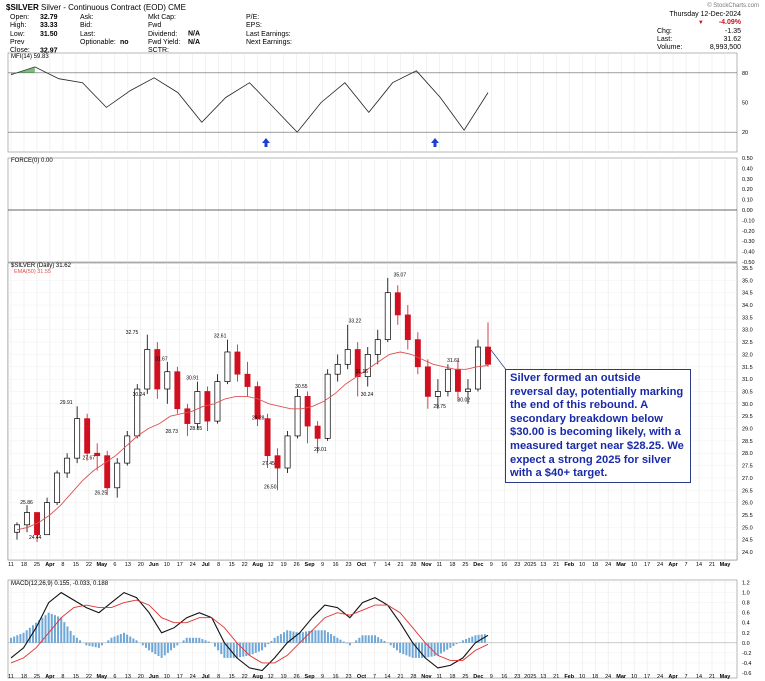 The width and height of the screenshot is (765, 681). What do you see at coordinates (141, 677) in the screenshot?
I see `x-tick-label: 20` at bounding box center [141, 677].